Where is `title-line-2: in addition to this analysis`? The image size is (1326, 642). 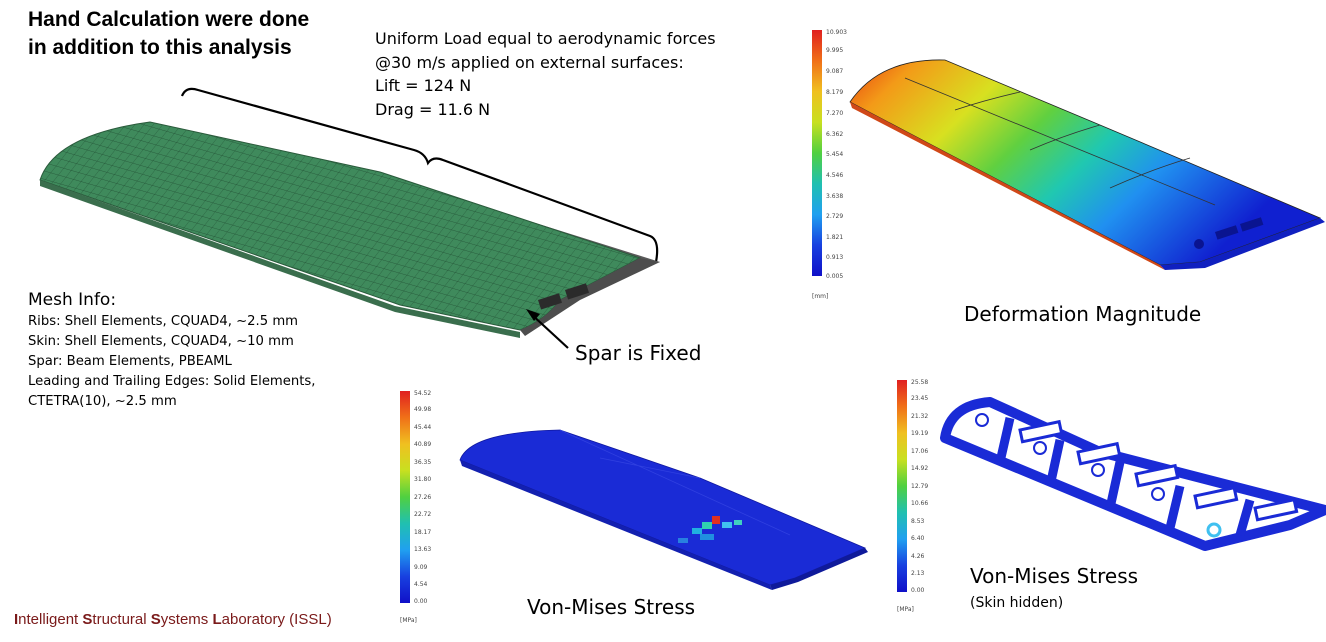 title-line-2: in addition to this analysis is located at coordinates (160, 47).